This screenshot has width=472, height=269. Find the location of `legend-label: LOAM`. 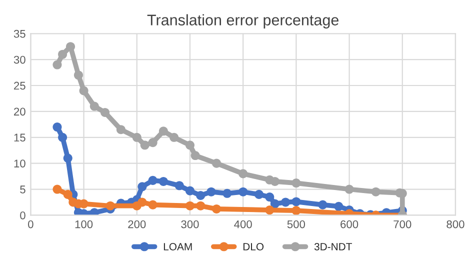

legend-label: LOAM is located at coordinates (178, 246).